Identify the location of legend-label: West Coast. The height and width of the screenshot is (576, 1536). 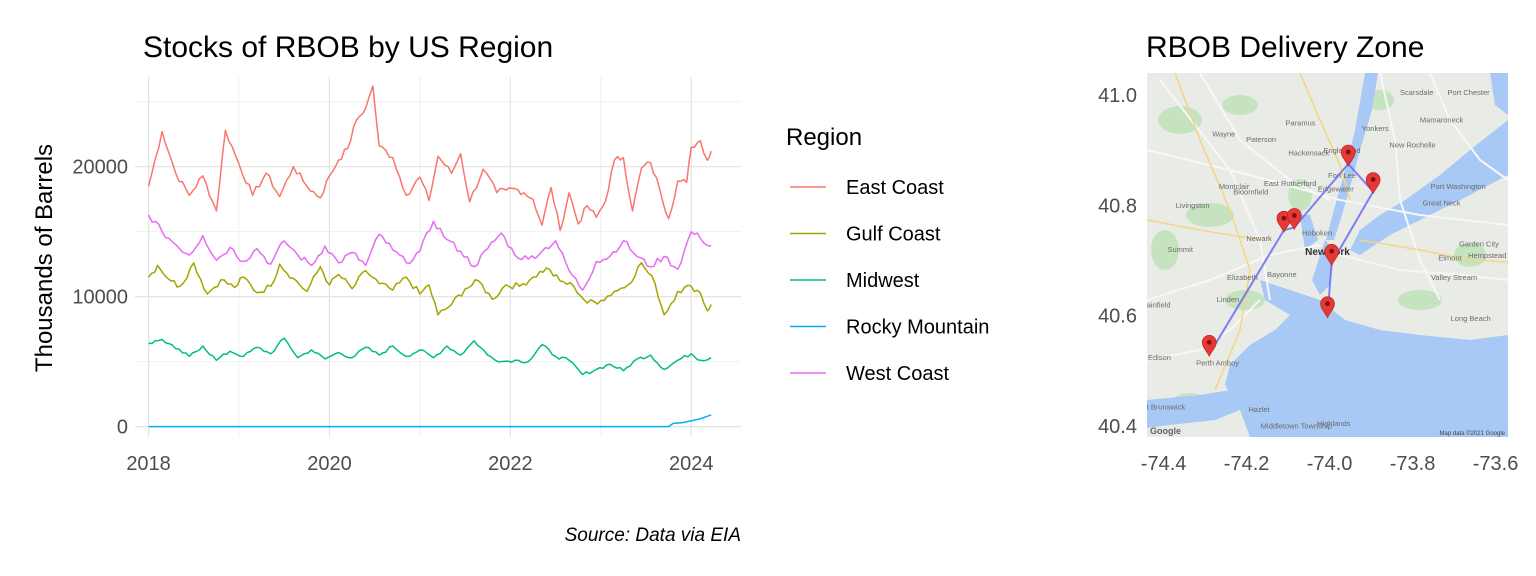
(897, 374).